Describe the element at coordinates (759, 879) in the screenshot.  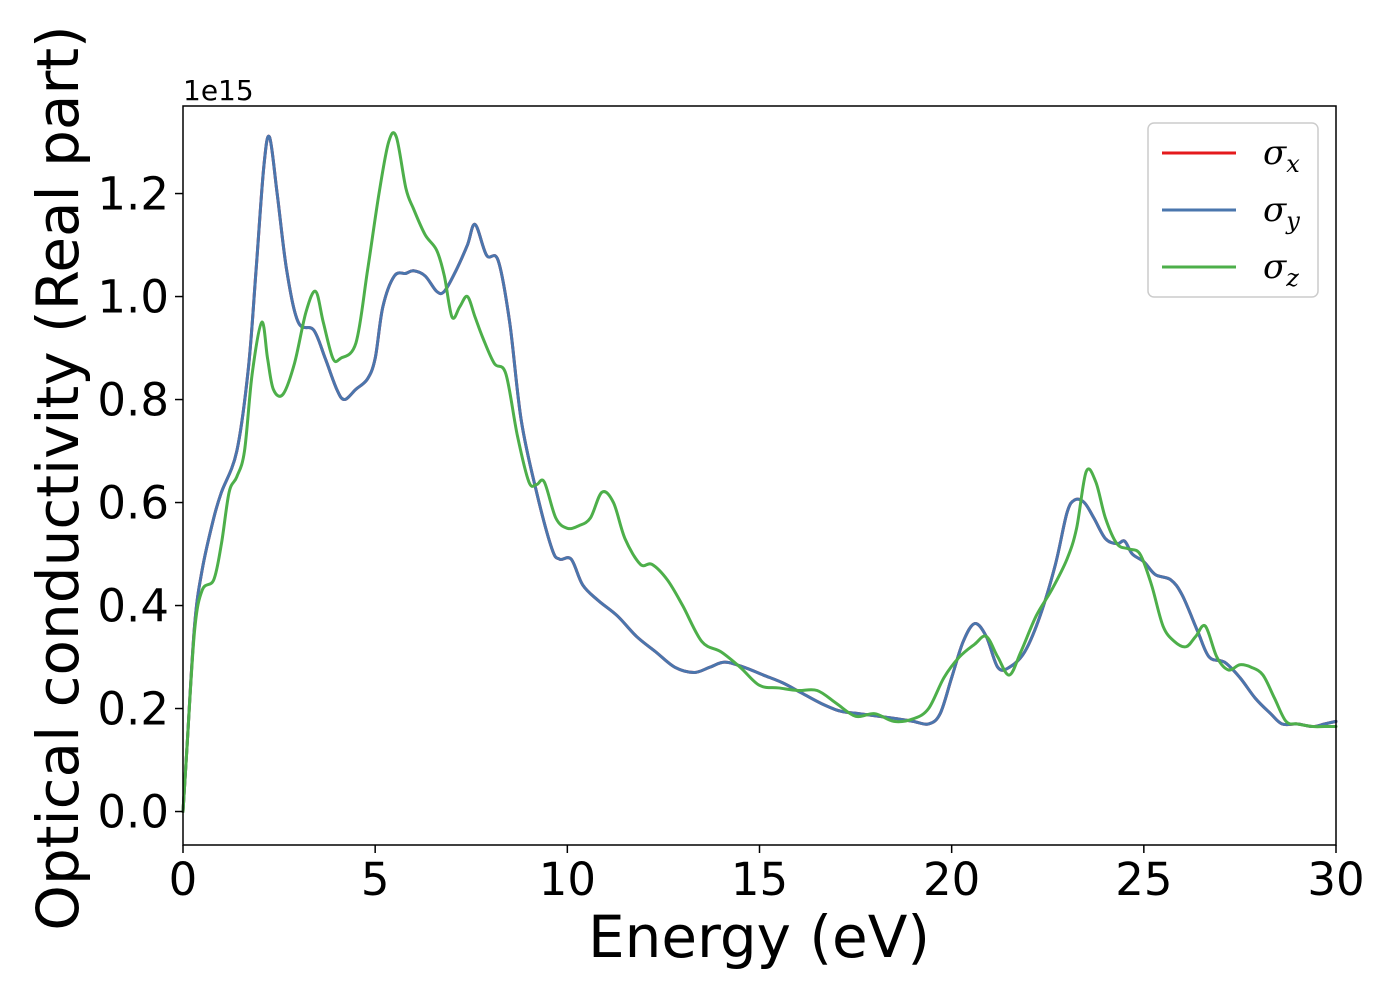
I see `x-tick-label: 15` at that location.